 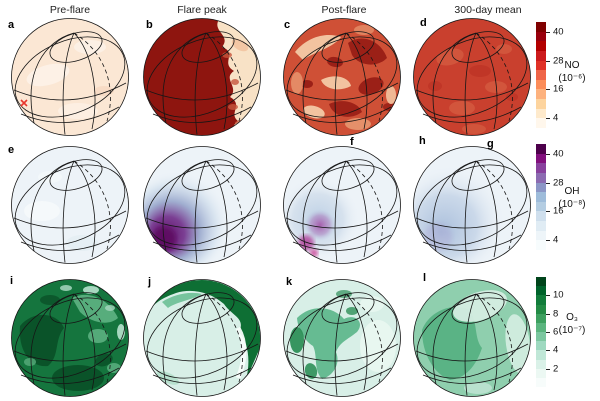 What do you see at coordinates (472, 205) in the screenshot?
I see `globe-oh-mean` at bounding box center [472, 205].